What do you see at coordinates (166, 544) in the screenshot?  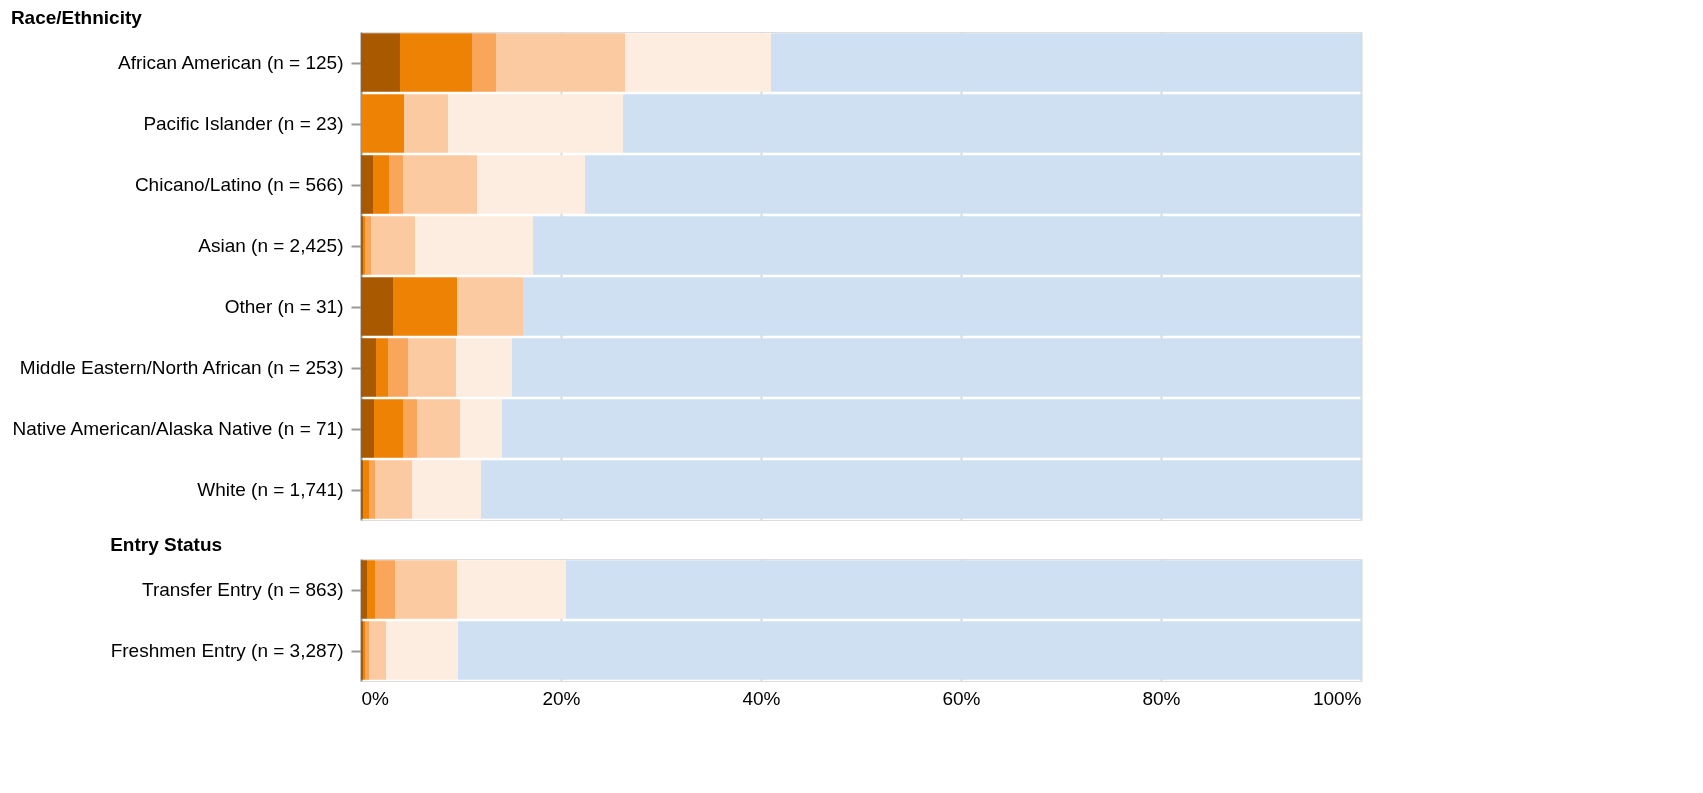 I see `text: Entry Status` at bounding box center [166, 544].